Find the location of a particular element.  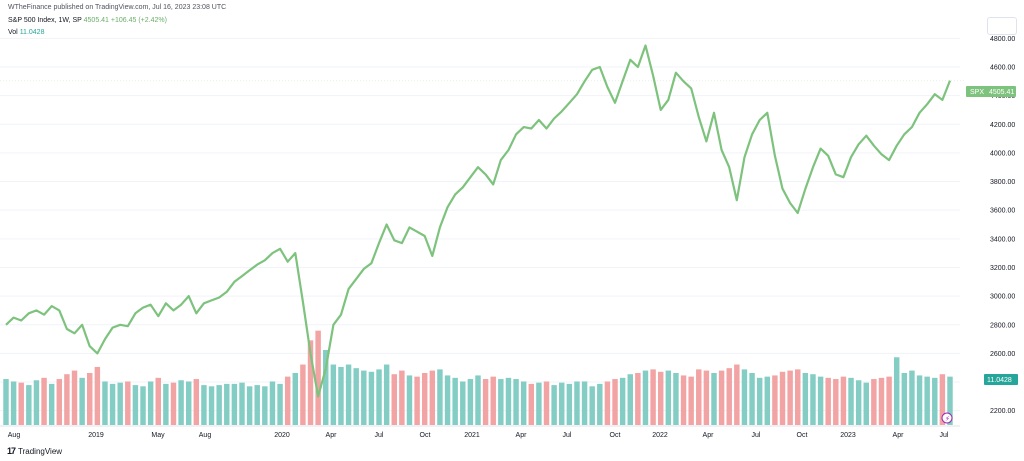

legend-toggle-button is located at coordinates (1002, 26).